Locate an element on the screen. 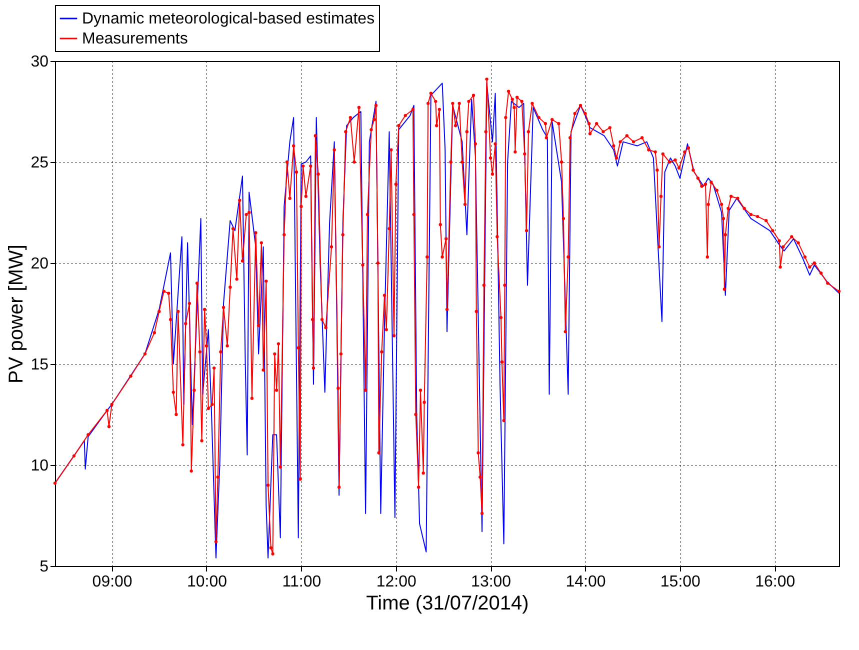 This screenshot has height=650, width=859. y-tick-label: 20 is located at coordinates (39, 264).